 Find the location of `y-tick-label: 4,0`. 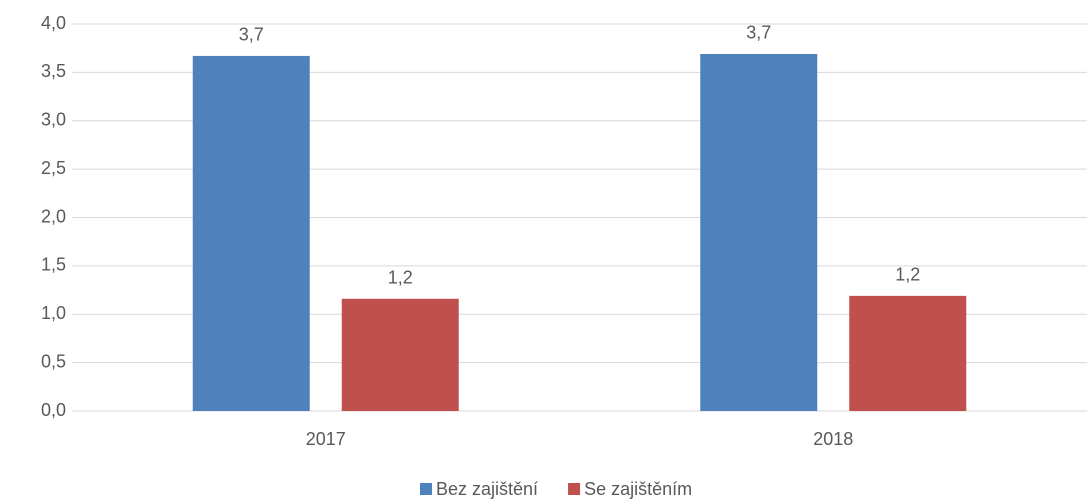

y-tick-label: 4,0 is located at coordinates (53, 23).